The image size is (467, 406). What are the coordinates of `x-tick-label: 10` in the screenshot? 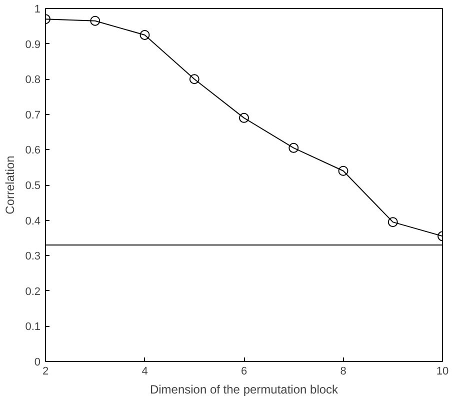 It's located at (442, 372).